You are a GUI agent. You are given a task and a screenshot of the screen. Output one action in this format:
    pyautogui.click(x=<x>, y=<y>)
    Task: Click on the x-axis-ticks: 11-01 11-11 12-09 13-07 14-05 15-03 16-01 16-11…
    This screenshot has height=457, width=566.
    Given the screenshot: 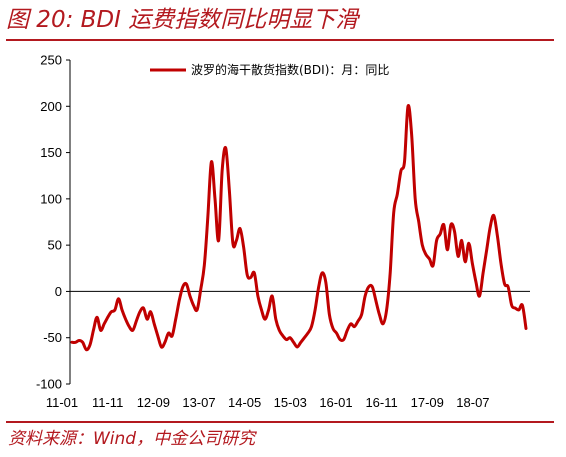 What is the action you would take?
    pyautogui.click(x=268, y=402)
    